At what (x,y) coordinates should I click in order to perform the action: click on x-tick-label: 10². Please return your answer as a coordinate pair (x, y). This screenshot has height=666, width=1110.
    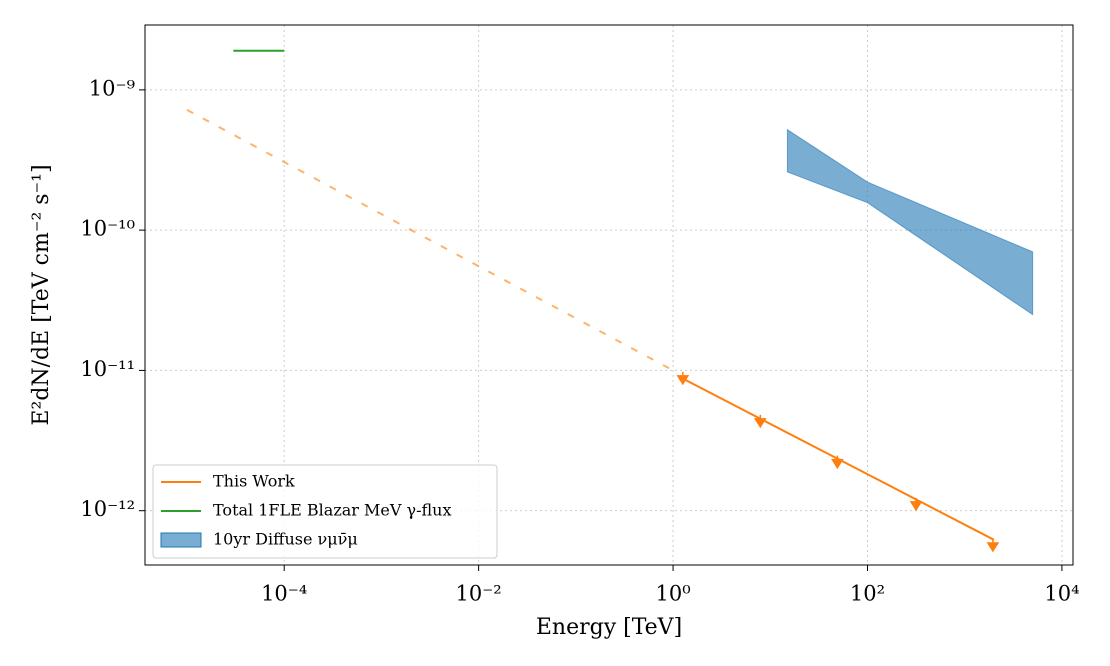
    Looking at the image, I should click on (867, 594).